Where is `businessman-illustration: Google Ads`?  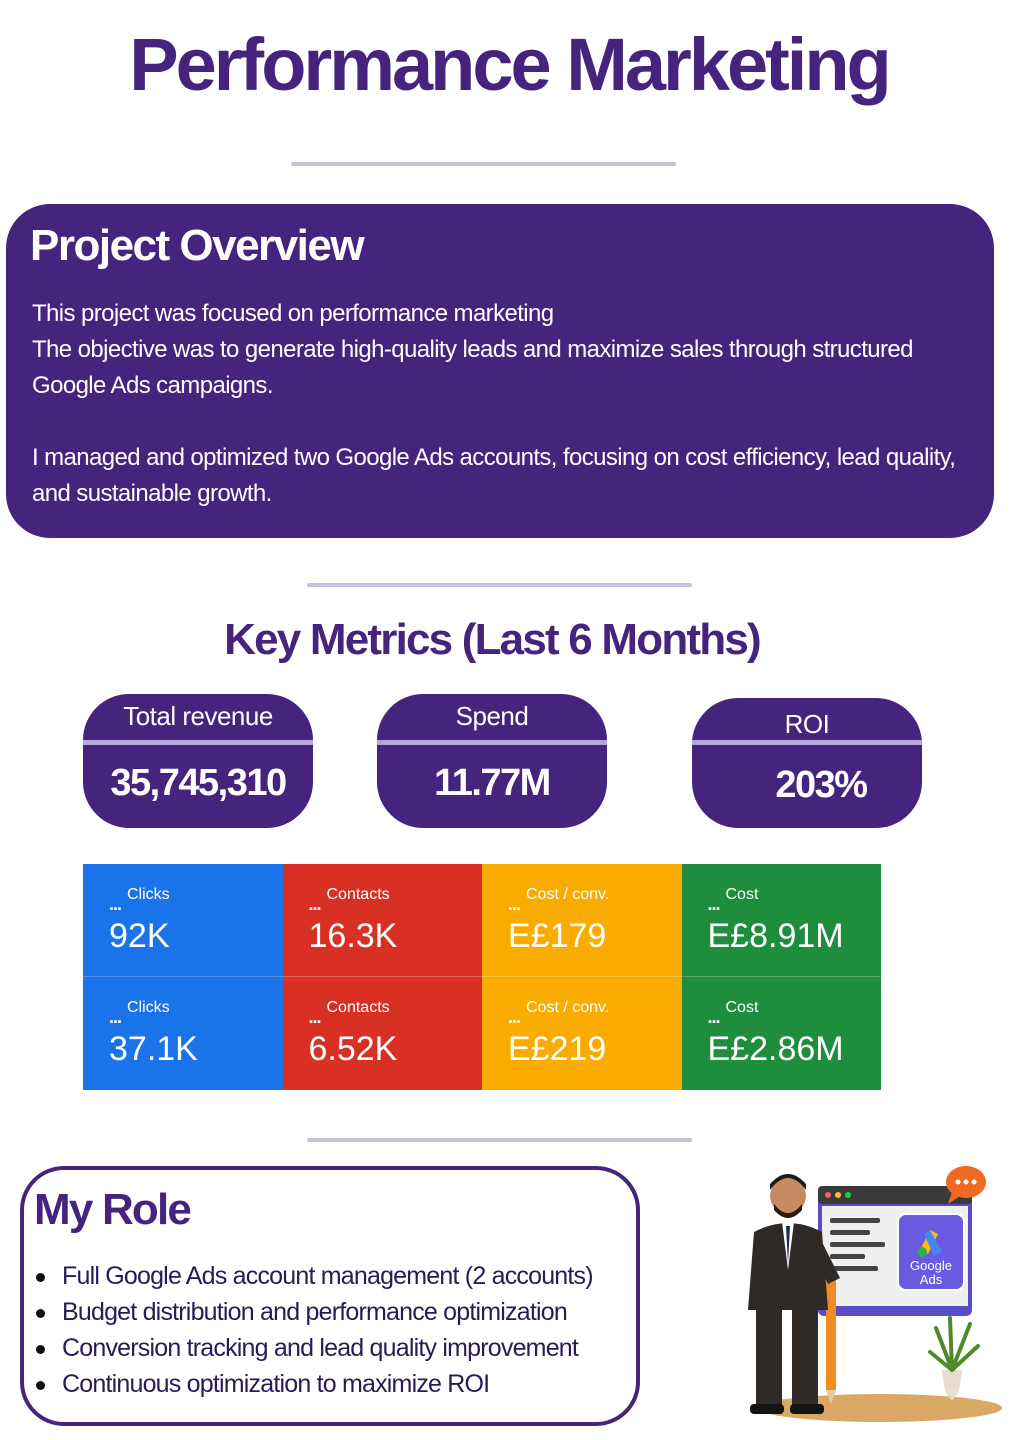
businessman-illustration: Google Ads is located at coordinates (875, 1294).